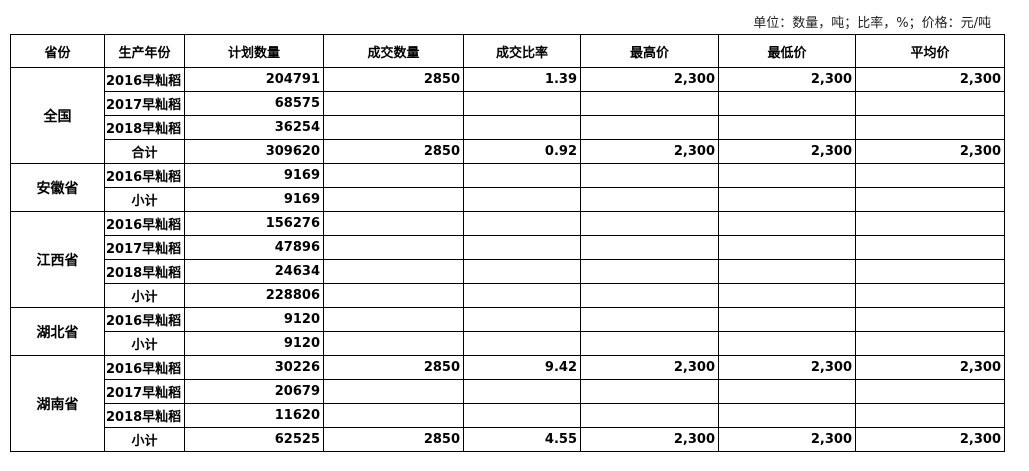 Image resolution: width=1029 pixels, height=471 pixels. I want to click on plan-cell: 156276, so click(254, 223).